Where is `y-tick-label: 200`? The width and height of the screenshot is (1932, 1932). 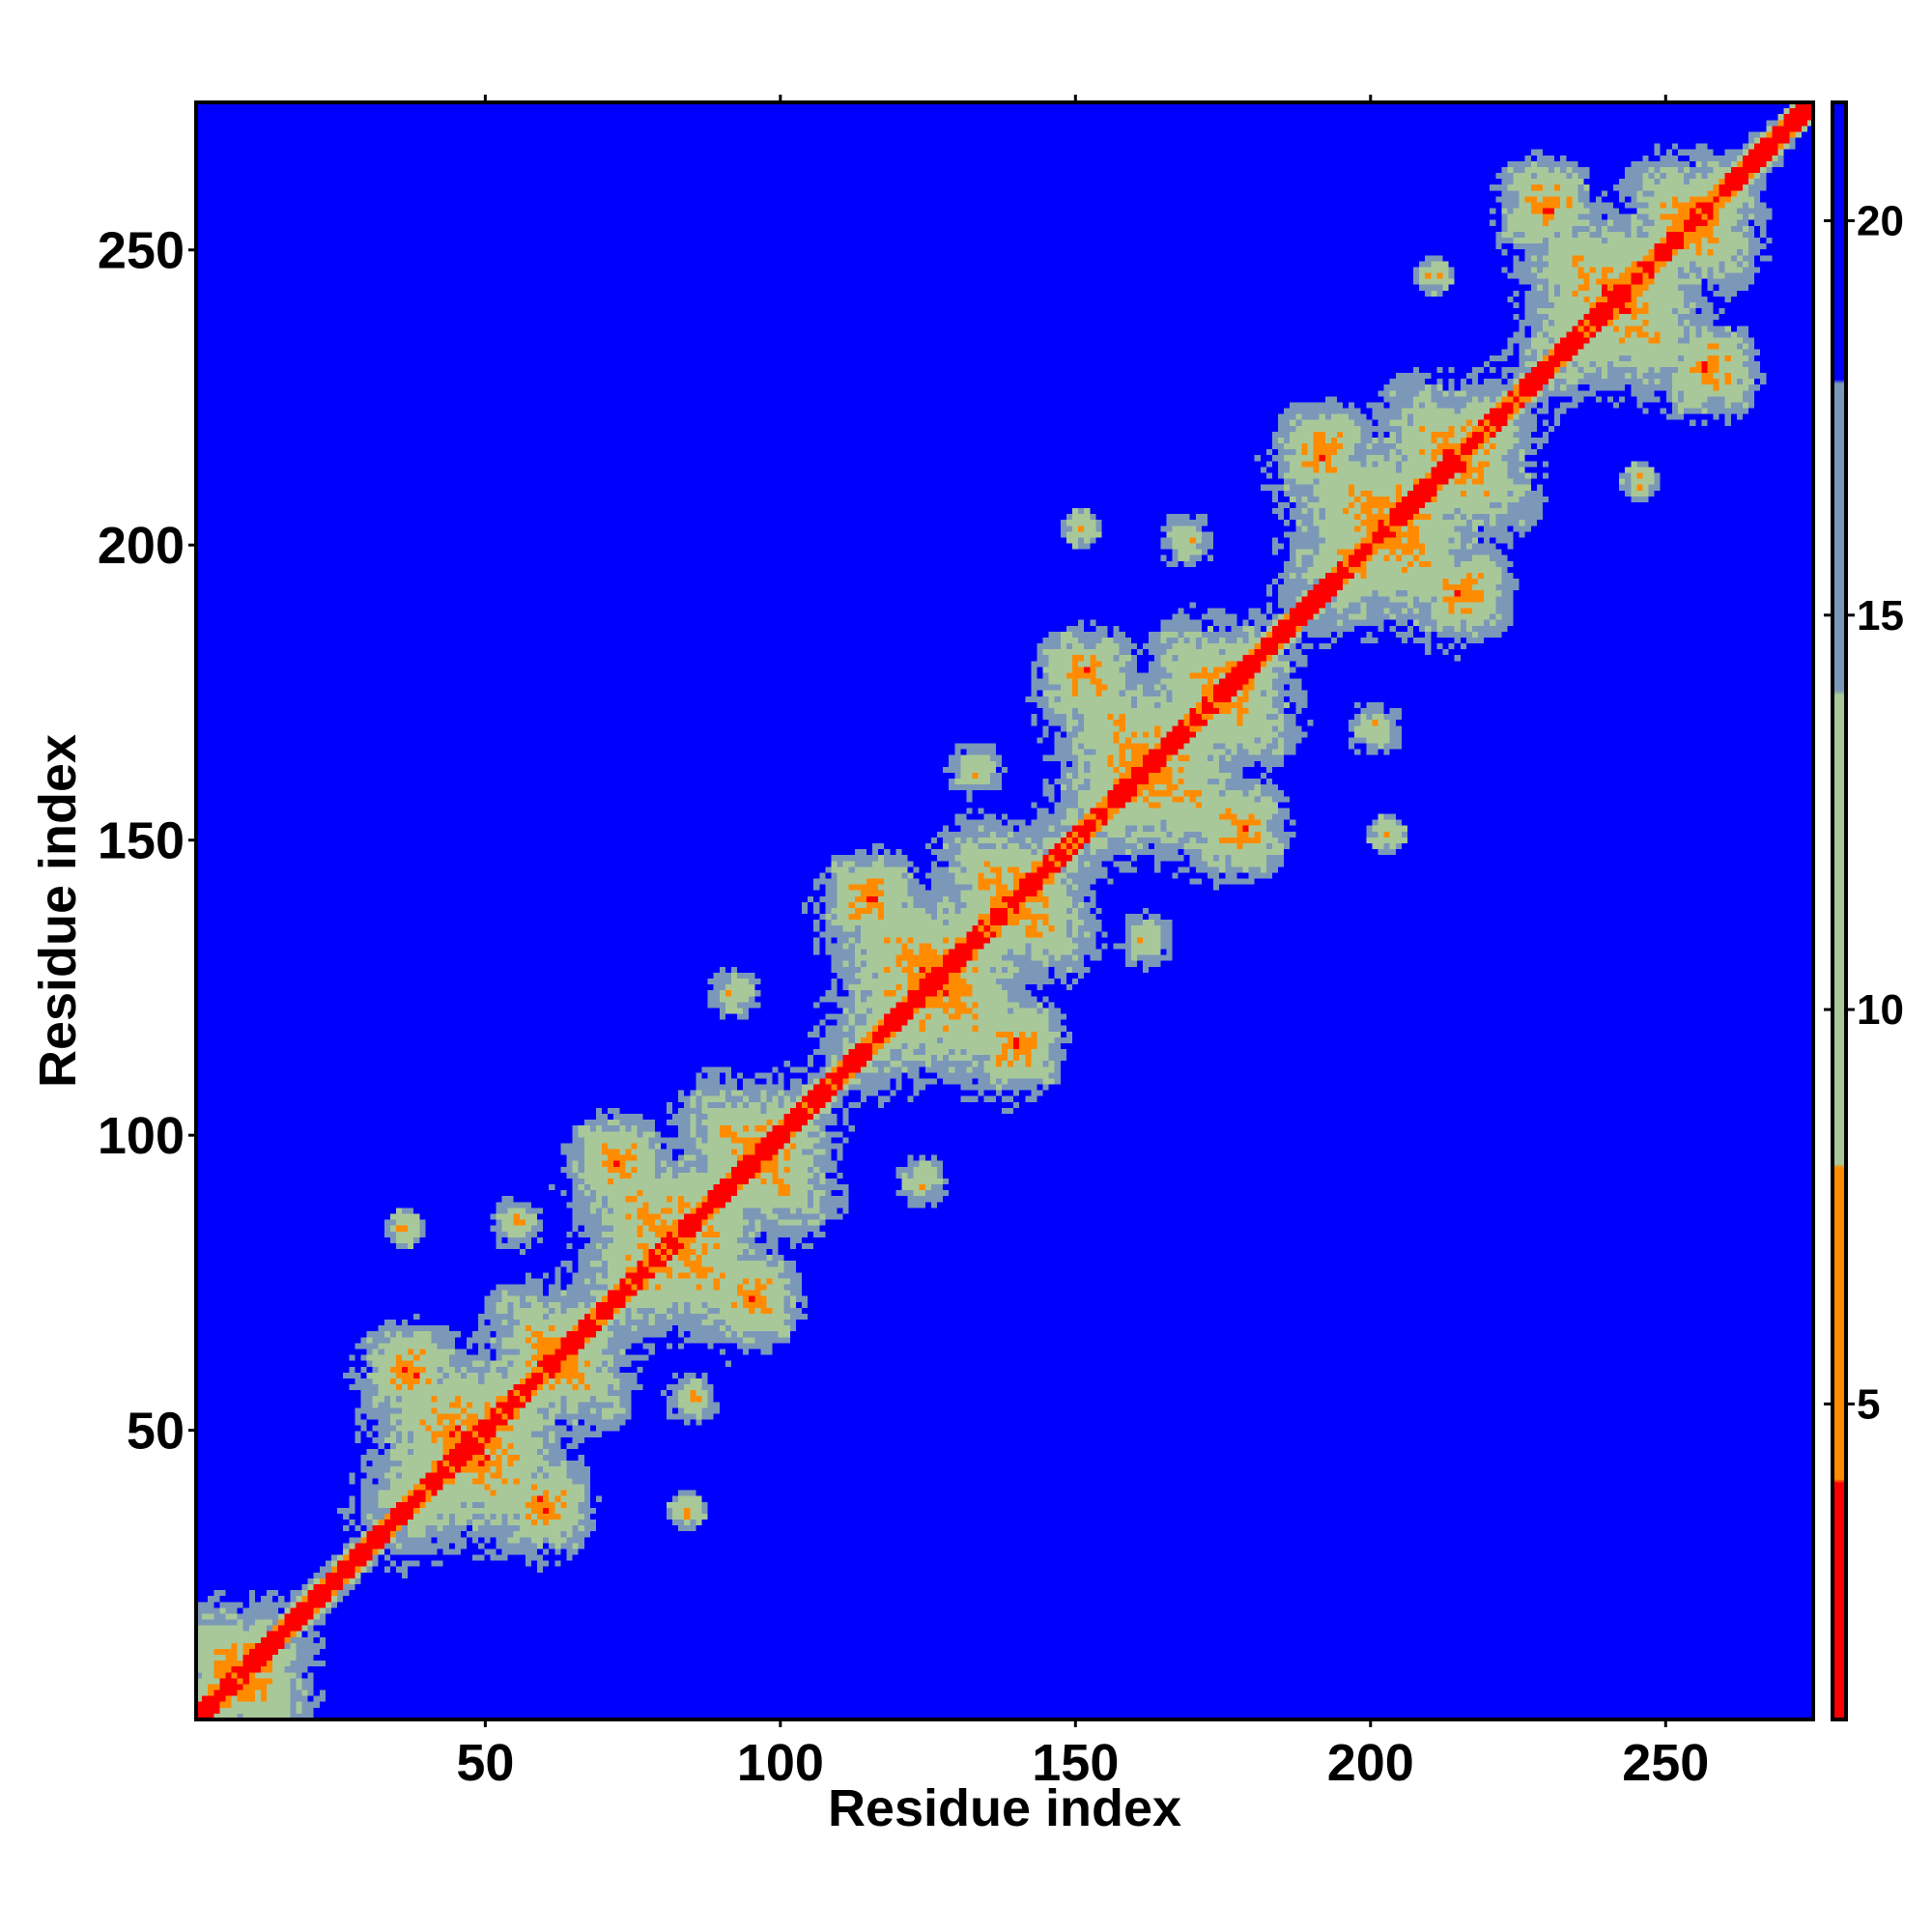 y-tick-label: 200 is located at coordinates (141, 546).